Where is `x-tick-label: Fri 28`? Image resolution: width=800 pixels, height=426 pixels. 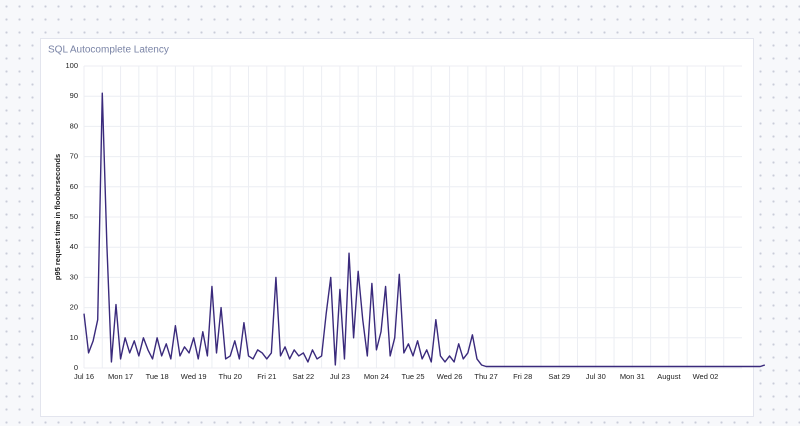 x-tick-label: Fri 28 is located at coordinates (522, 376).